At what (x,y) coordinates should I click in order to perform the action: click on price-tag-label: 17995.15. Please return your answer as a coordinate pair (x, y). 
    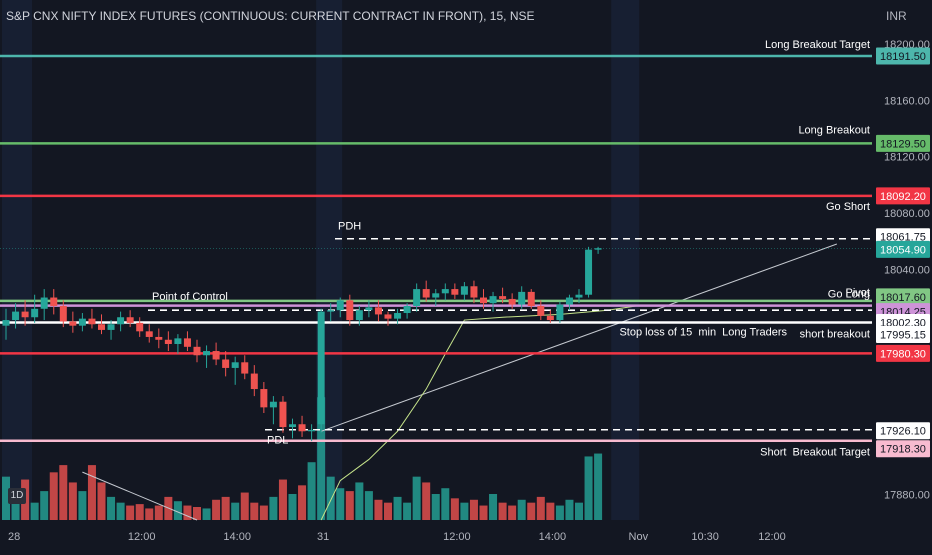
    Looking at the image, I should click on (903, 336).